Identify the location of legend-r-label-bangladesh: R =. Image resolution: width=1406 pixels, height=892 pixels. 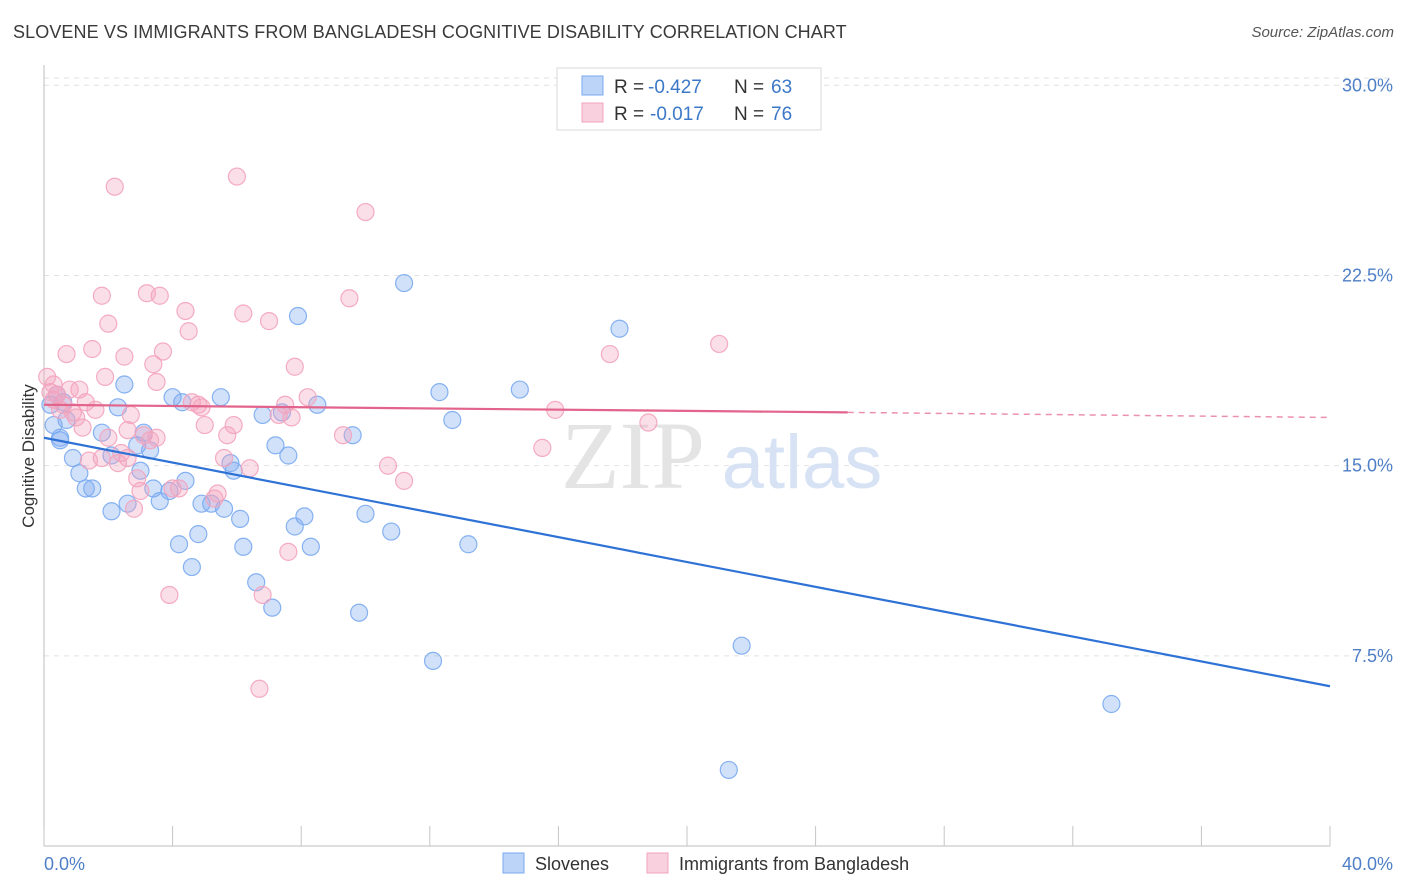
(629, 114).